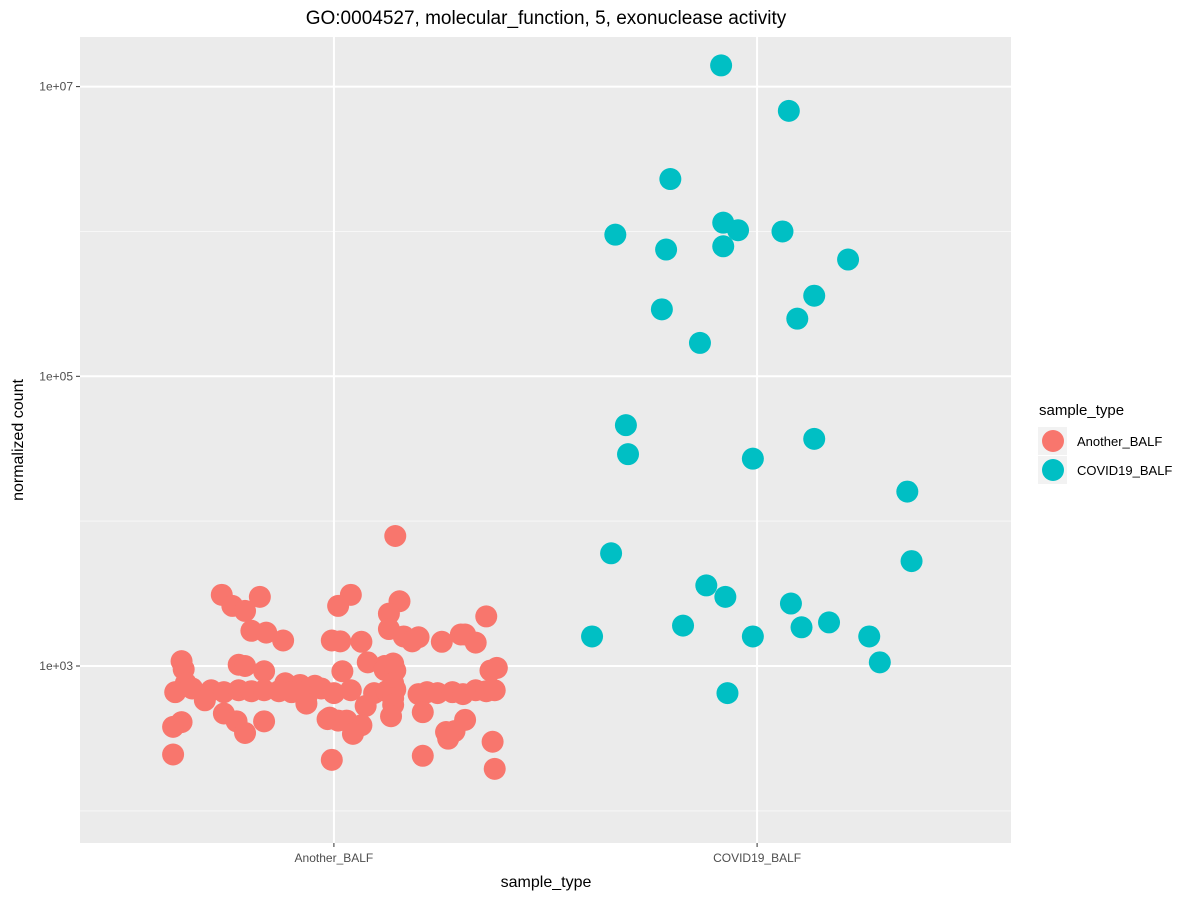  I want to click on y-axis-ticks: 1e+03 1e+05 1e+07, so click(59, 376).